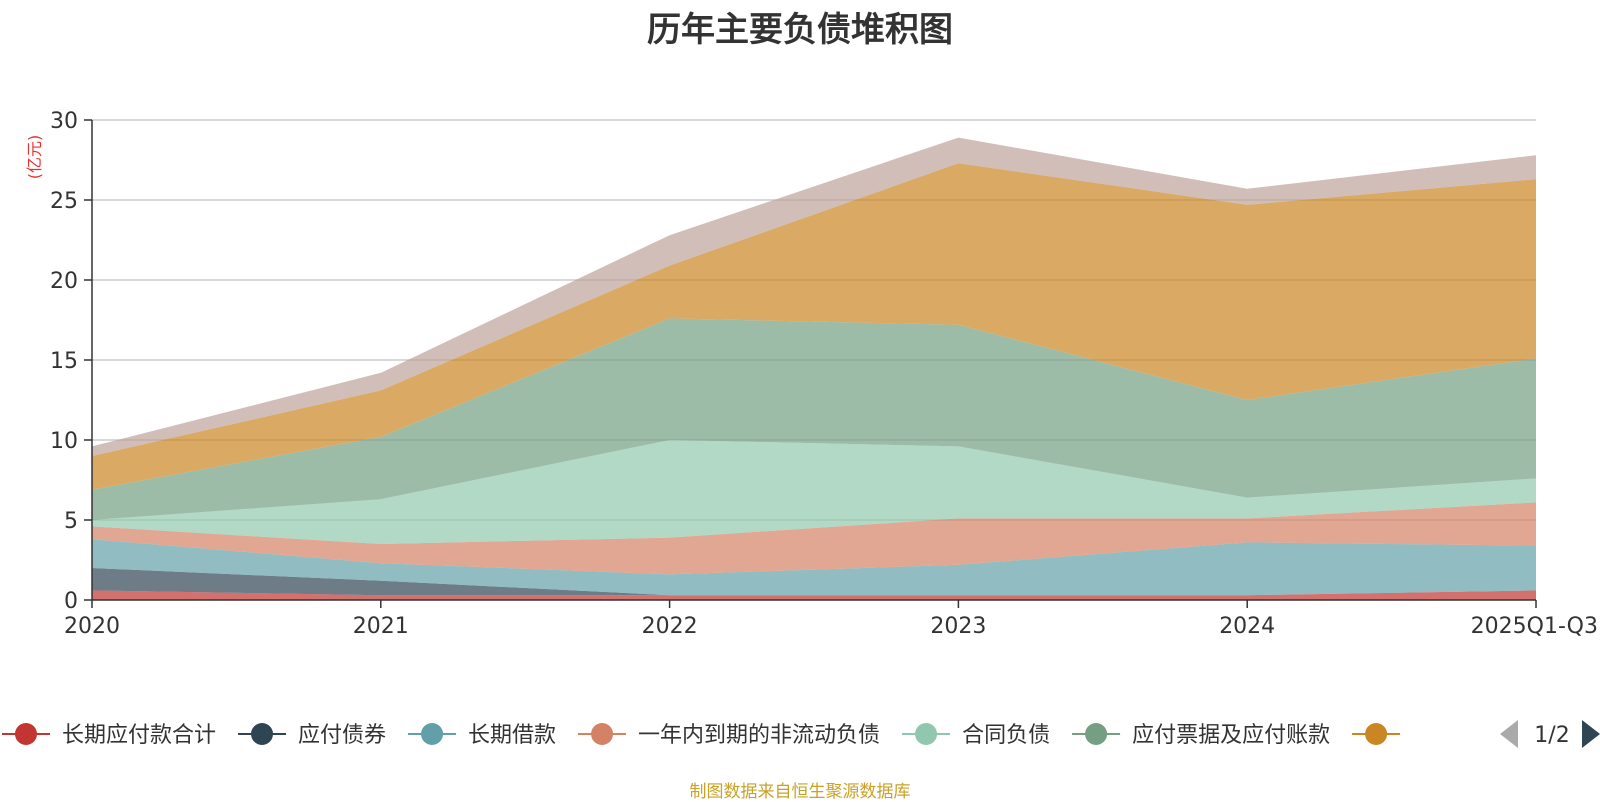 The height and width of the screenshot is (802, 1600). Describe the element at coordinates (1006, 735) in the screenshot. I see `legend-label: 合同负债` at that location.